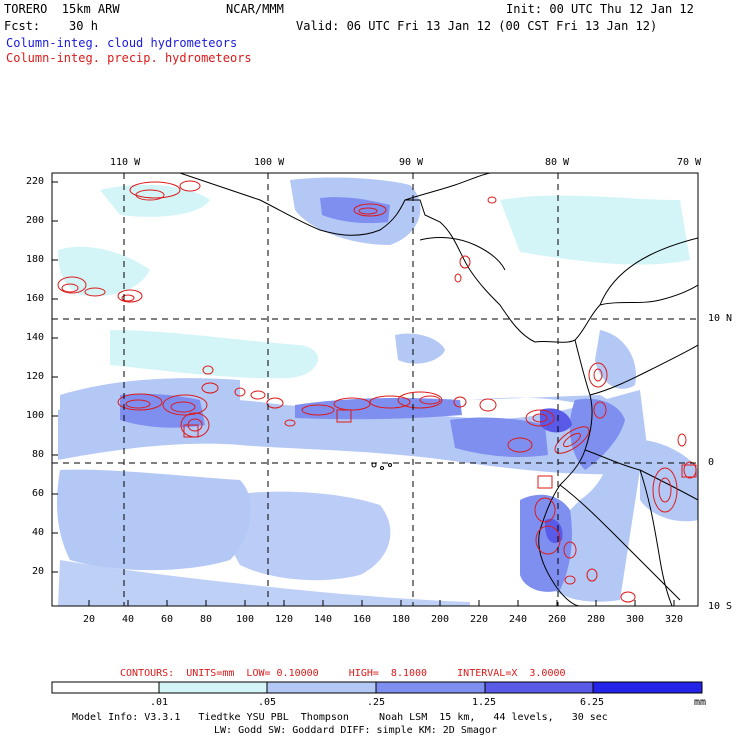 The image size is (740, 740). Describe the element at coordinates (700, 702) in the screenshot. I see `colorbar-unit: mm` at that location.